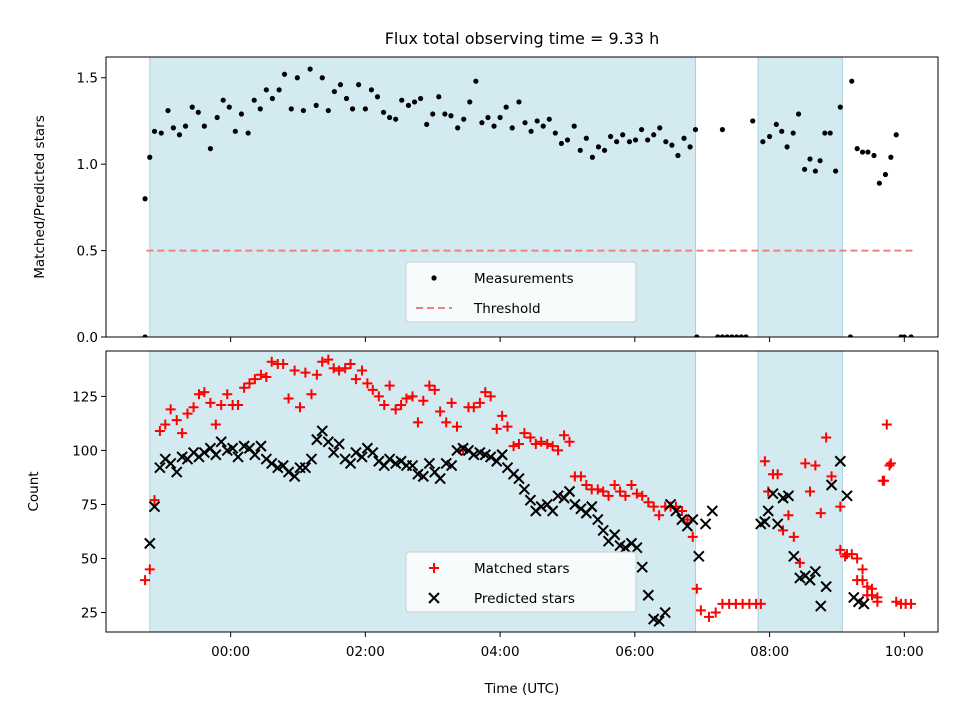  I want to click on y-tick-label: 0.0, so click(87, 338).